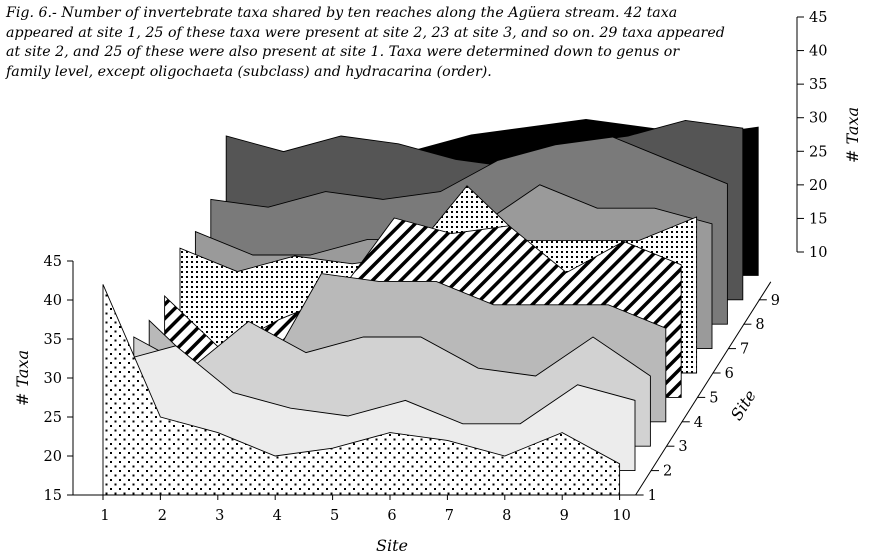 Image resolution: width=869 pixels, height=560 pixels. I want to click on x-tick-label: 6, so click(391, 516).